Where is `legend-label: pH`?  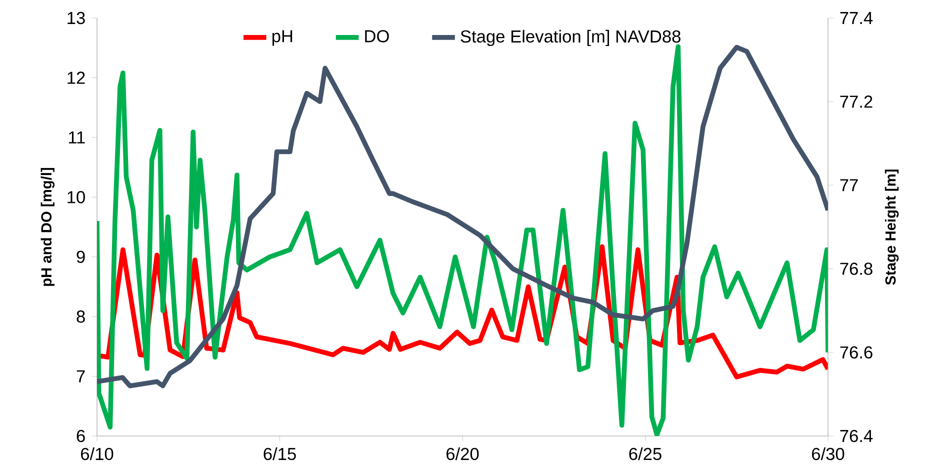
legend-label: pH is located at coordinates (282, 38).